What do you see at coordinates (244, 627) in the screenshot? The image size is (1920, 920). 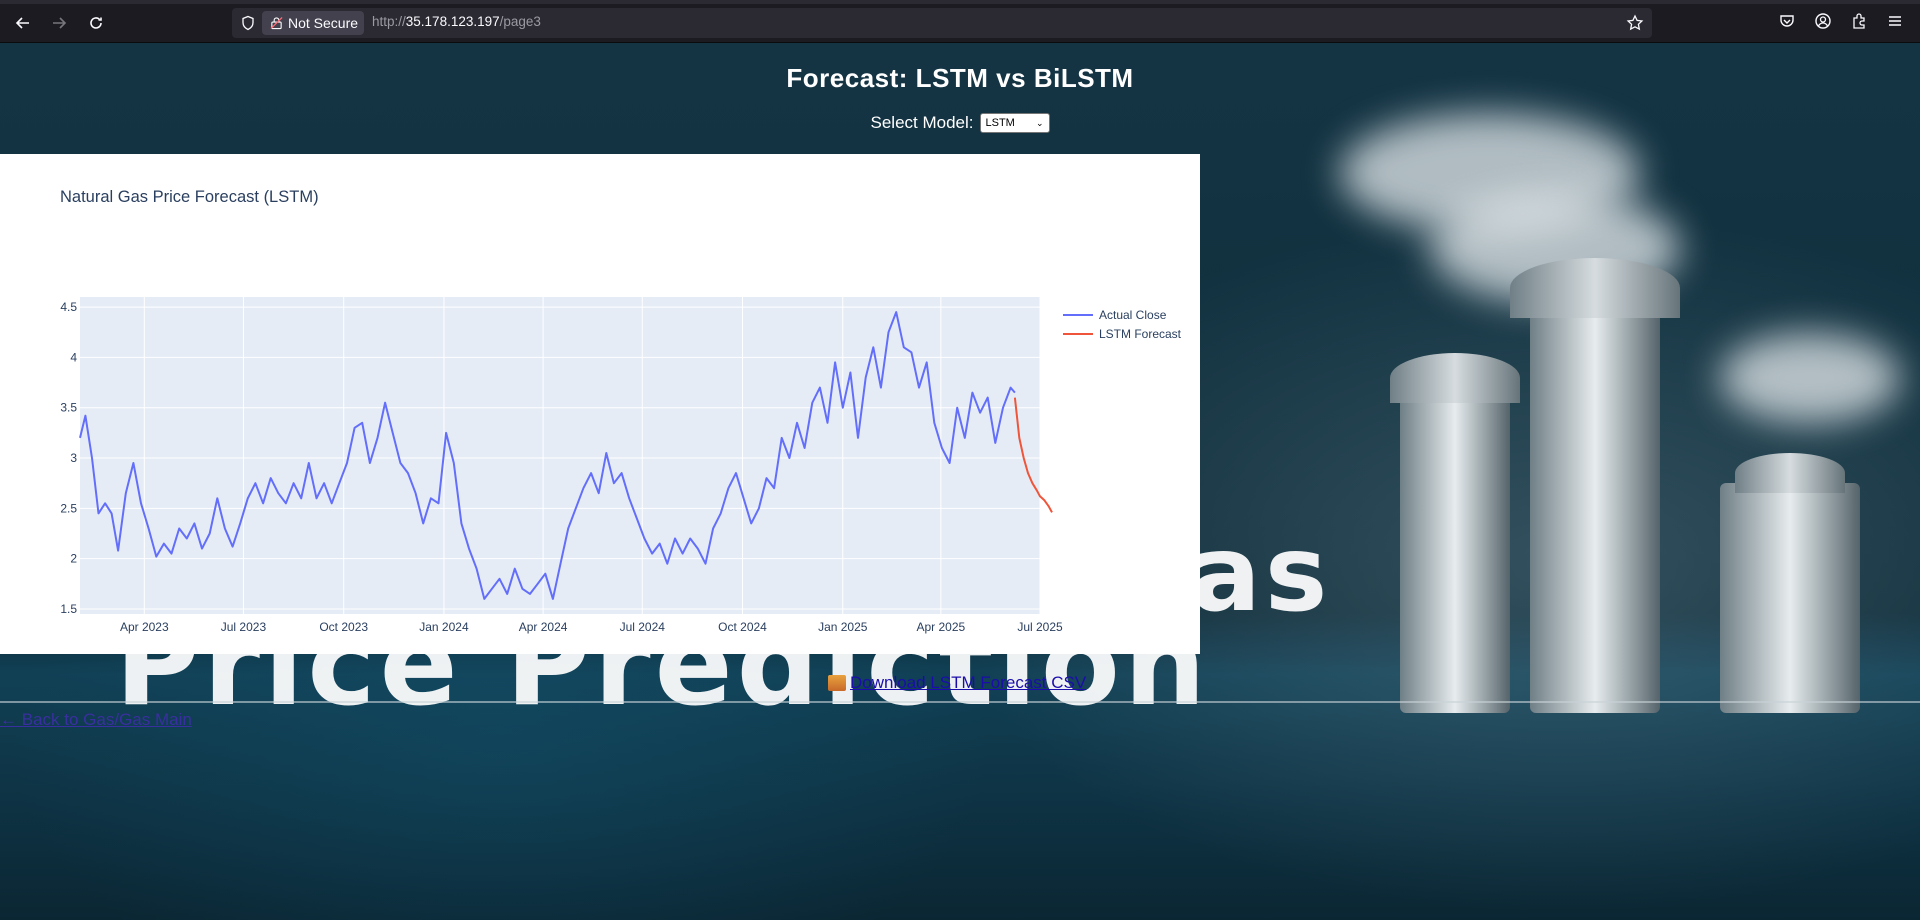 I see `x-tick-label: Jul 2023` at bounding box center [244, 627].